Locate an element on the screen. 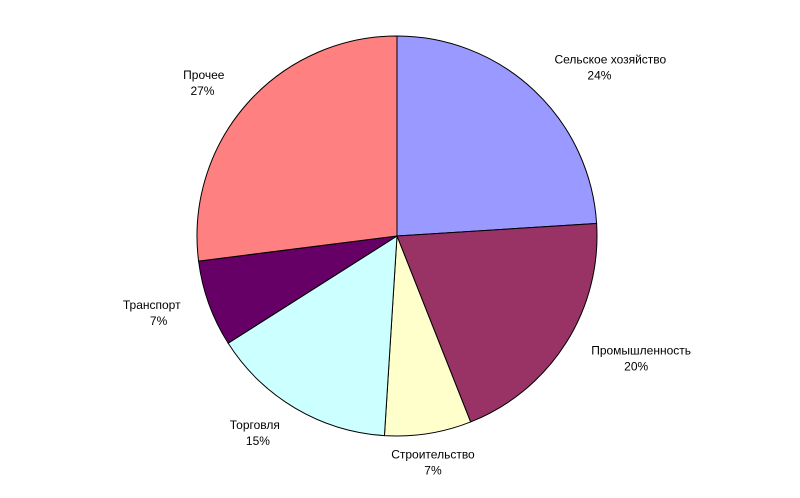 Image resolution: width=800 pixels, height=498 pixels. slice-label: Строительство is located at coordinates (433, 454).